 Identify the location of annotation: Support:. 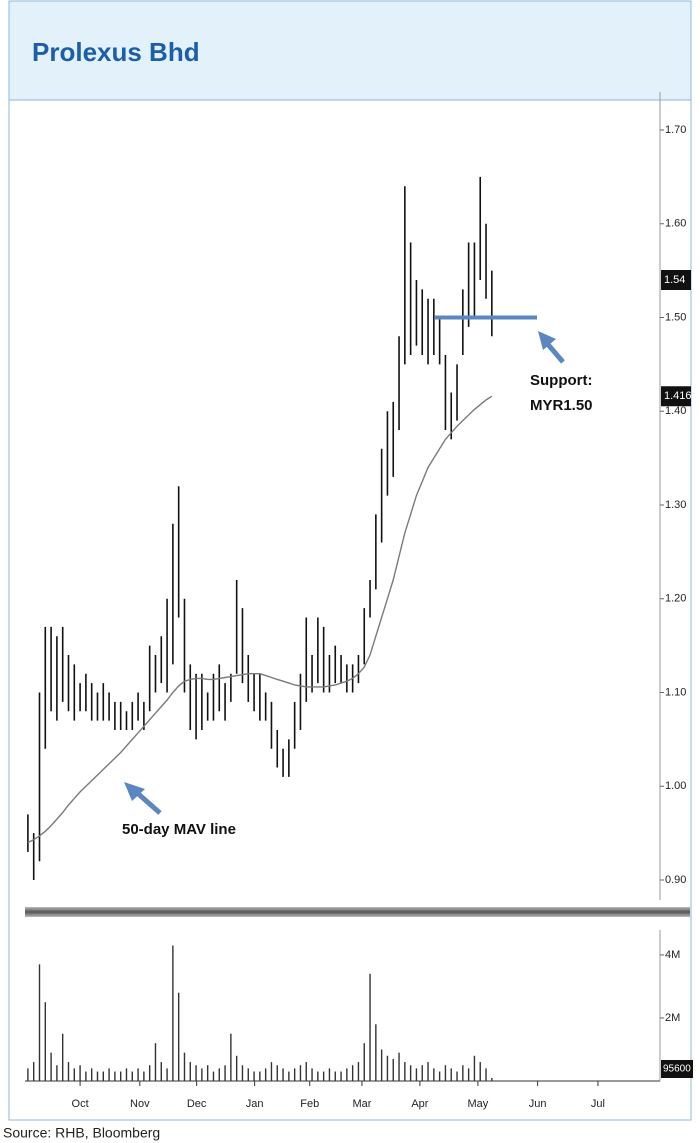
(561, 380).